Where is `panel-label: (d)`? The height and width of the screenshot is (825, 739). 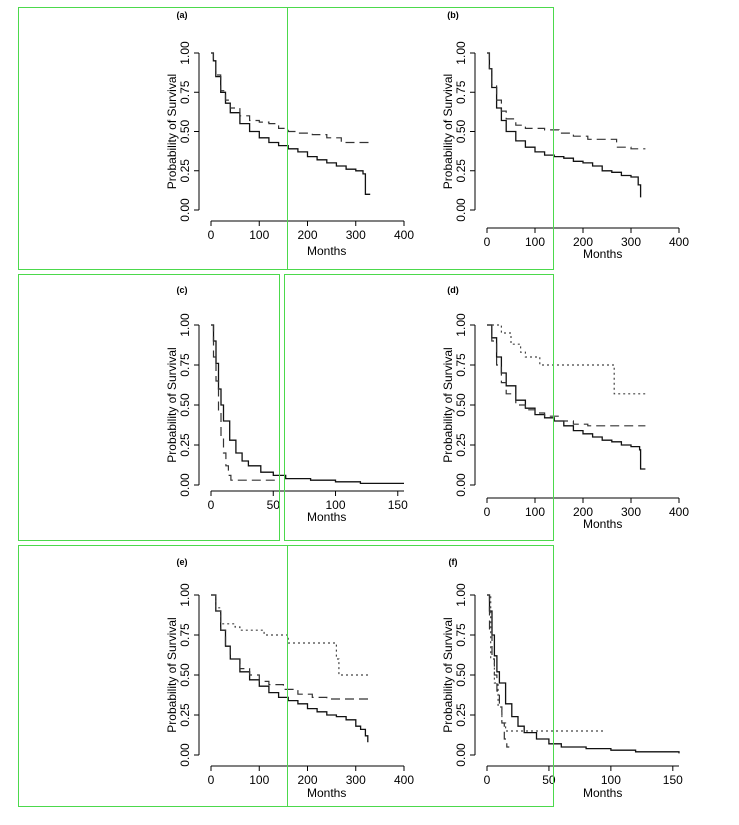
panel-label: (d) is located at coordinates (453, 290).